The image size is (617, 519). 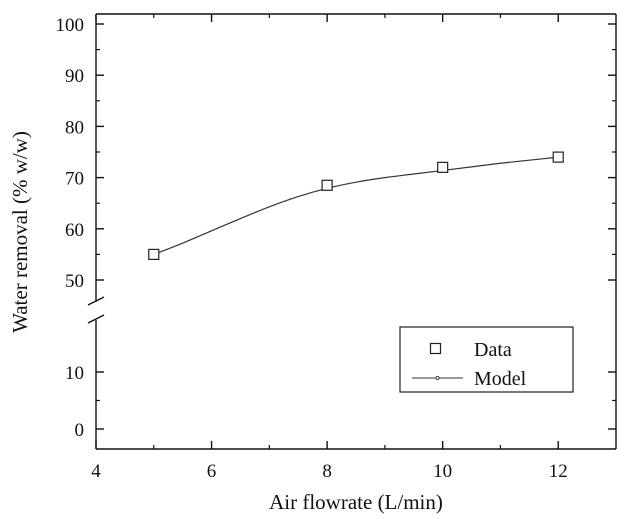 I want to click on y-tick-label: 100, so click(x=70, y=25).